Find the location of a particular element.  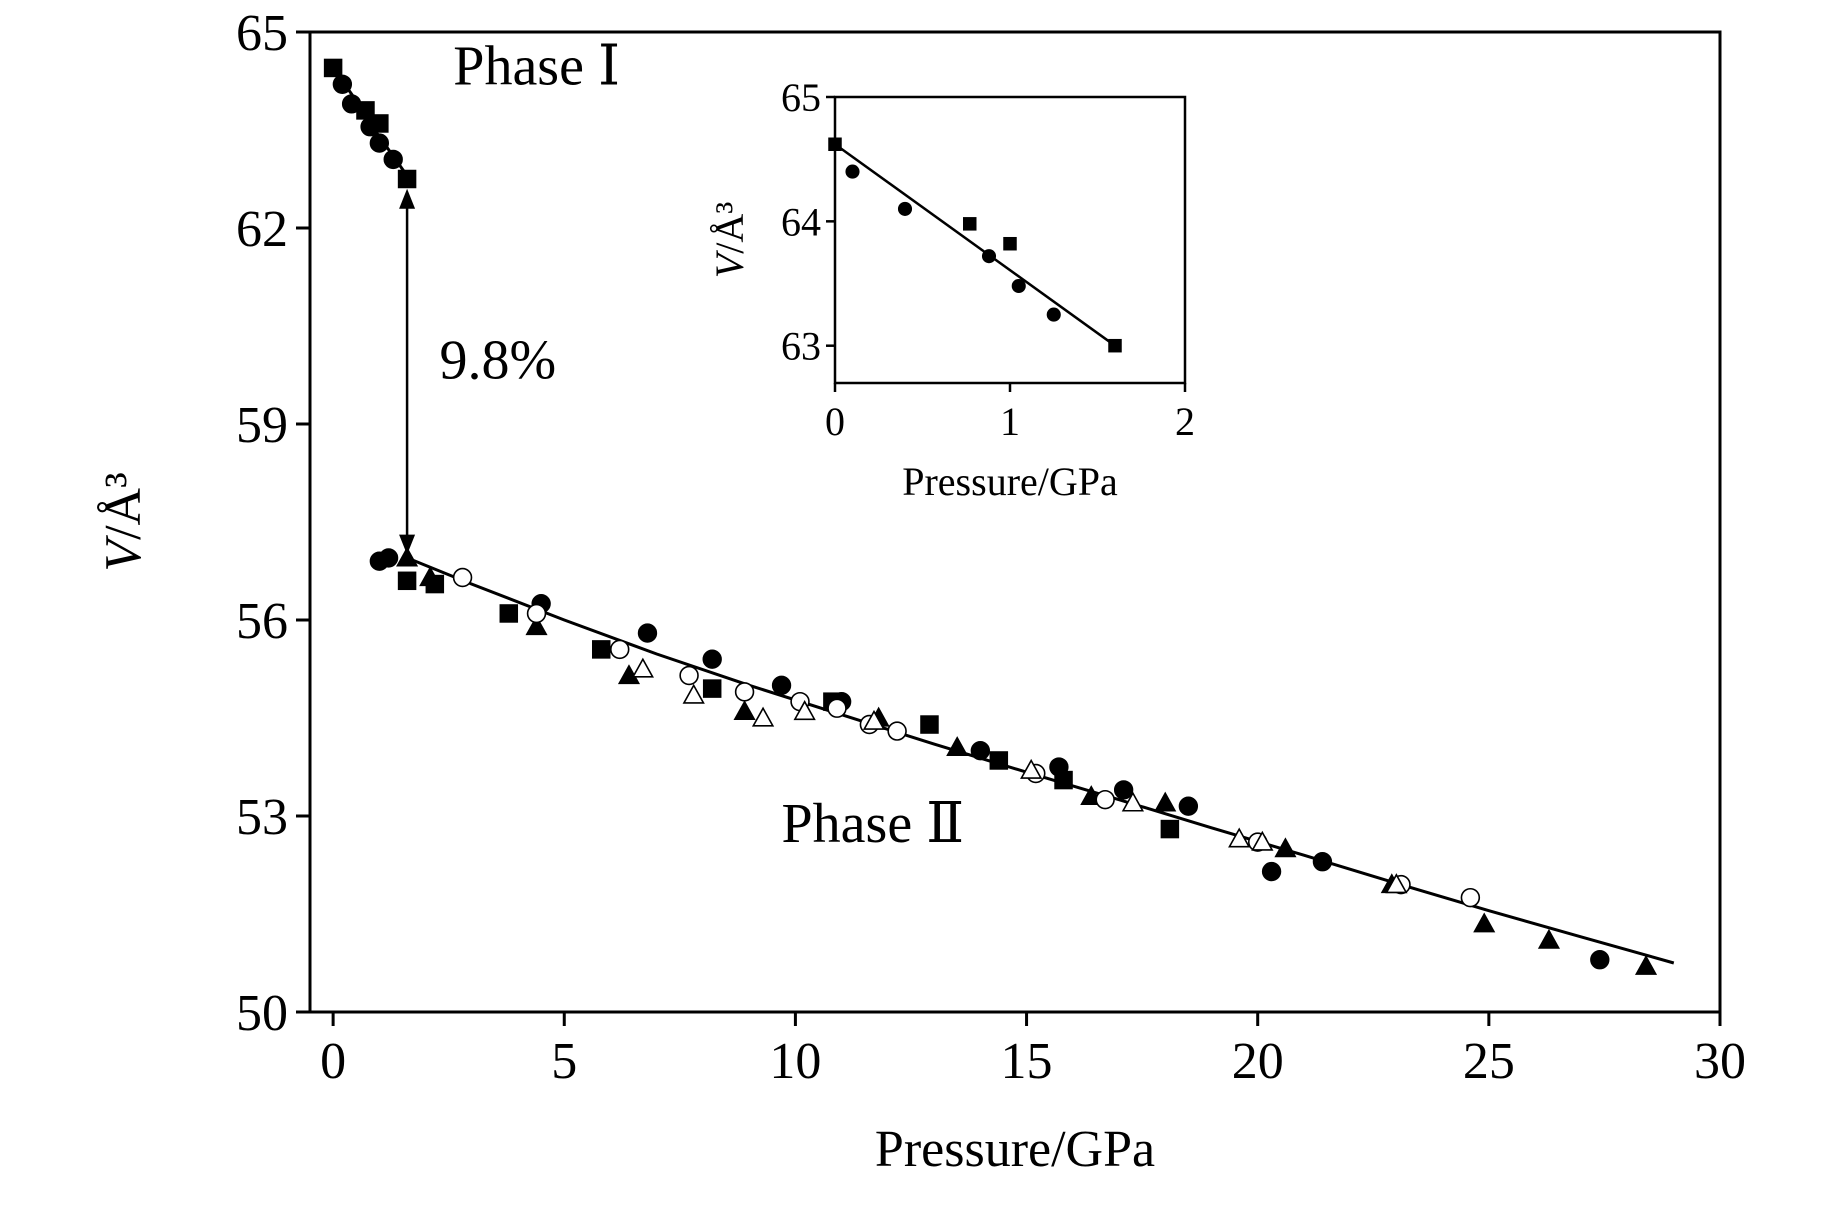

inset-y-tick-label: 64 is located at coordinates (801, 221).